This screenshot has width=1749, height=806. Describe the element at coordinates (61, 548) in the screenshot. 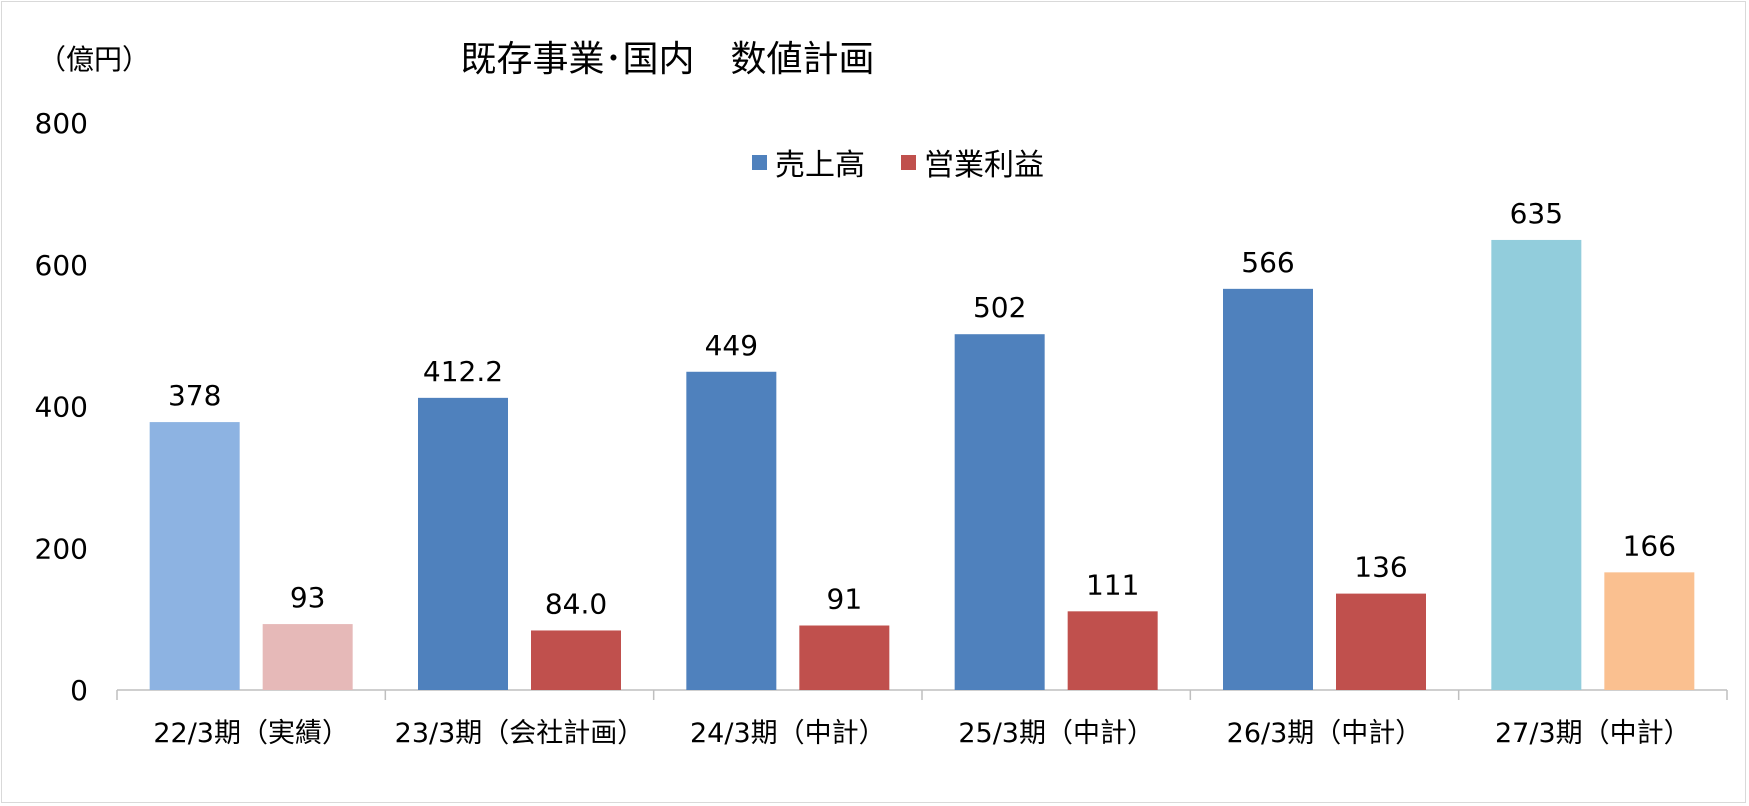

I see `y-tick-label-1: 200` at that location.